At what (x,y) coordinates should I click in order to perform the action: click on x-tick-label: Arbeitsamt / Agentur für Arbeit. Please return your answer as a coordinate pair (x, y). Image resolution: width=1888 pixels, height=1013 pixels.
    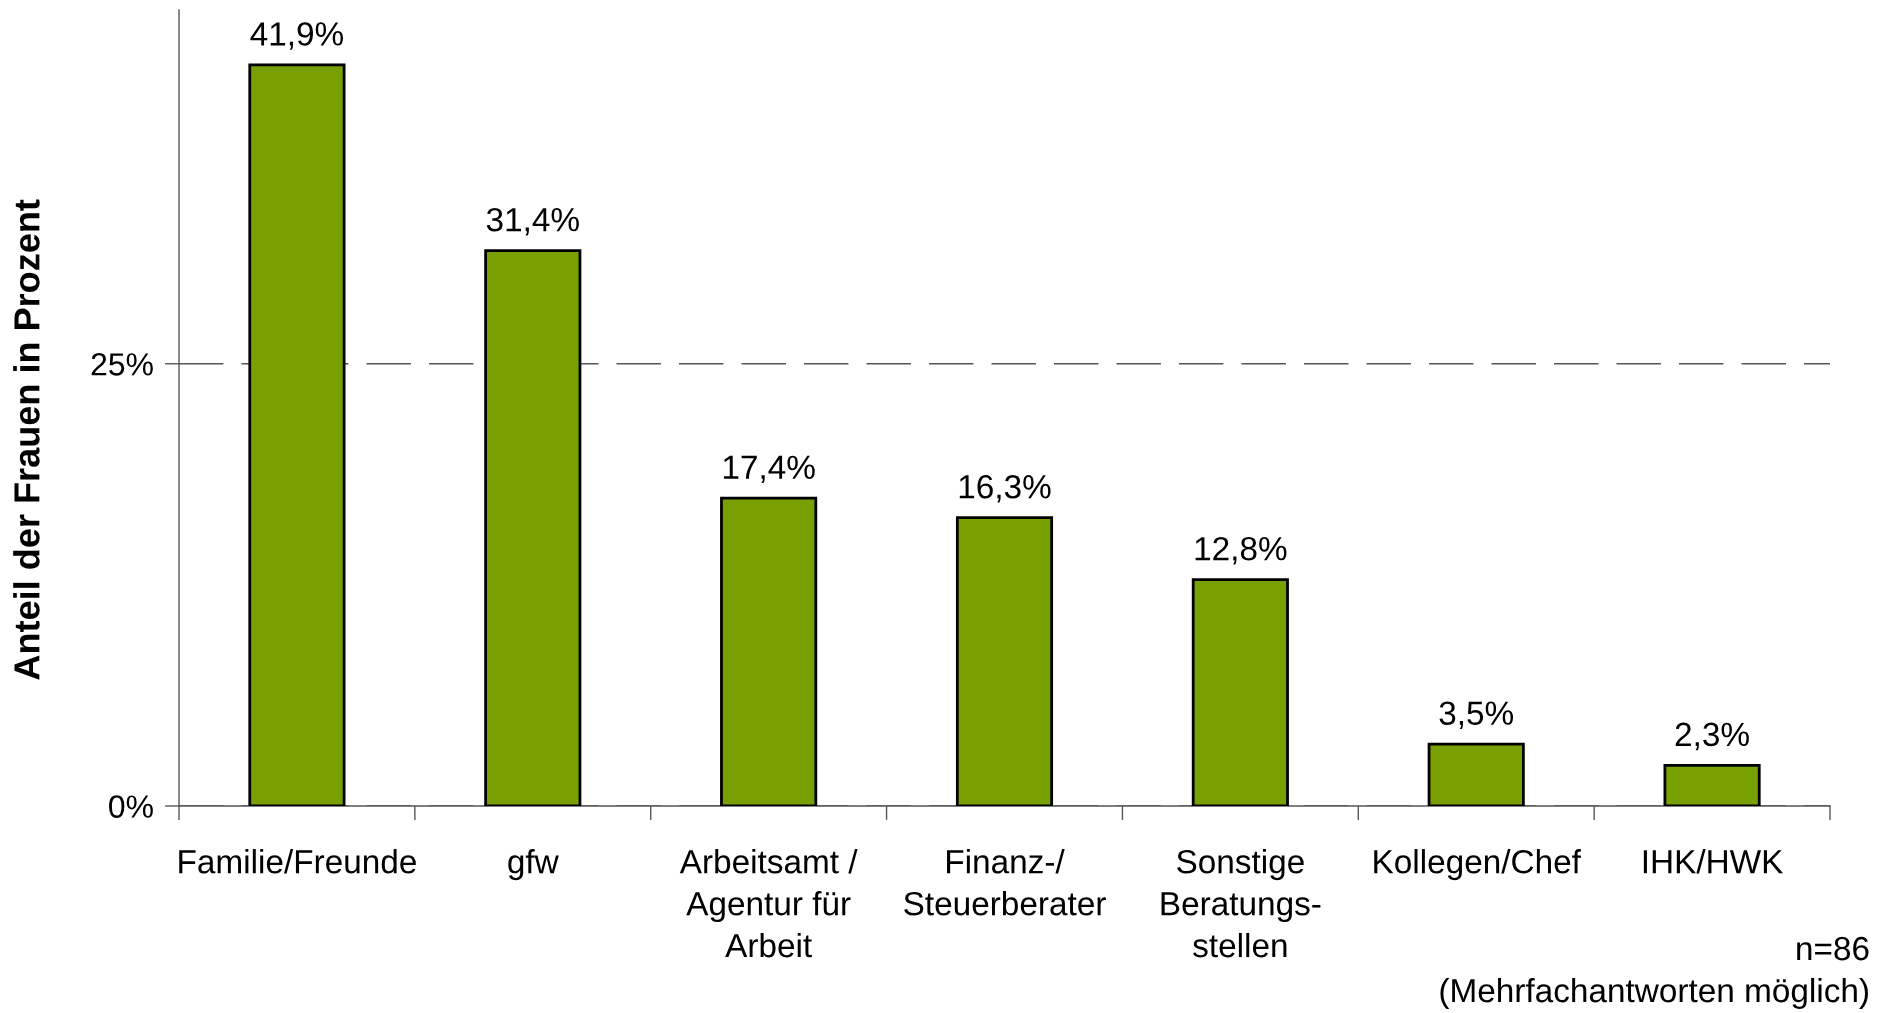
    Looking at the image, I should click on (768, 903).